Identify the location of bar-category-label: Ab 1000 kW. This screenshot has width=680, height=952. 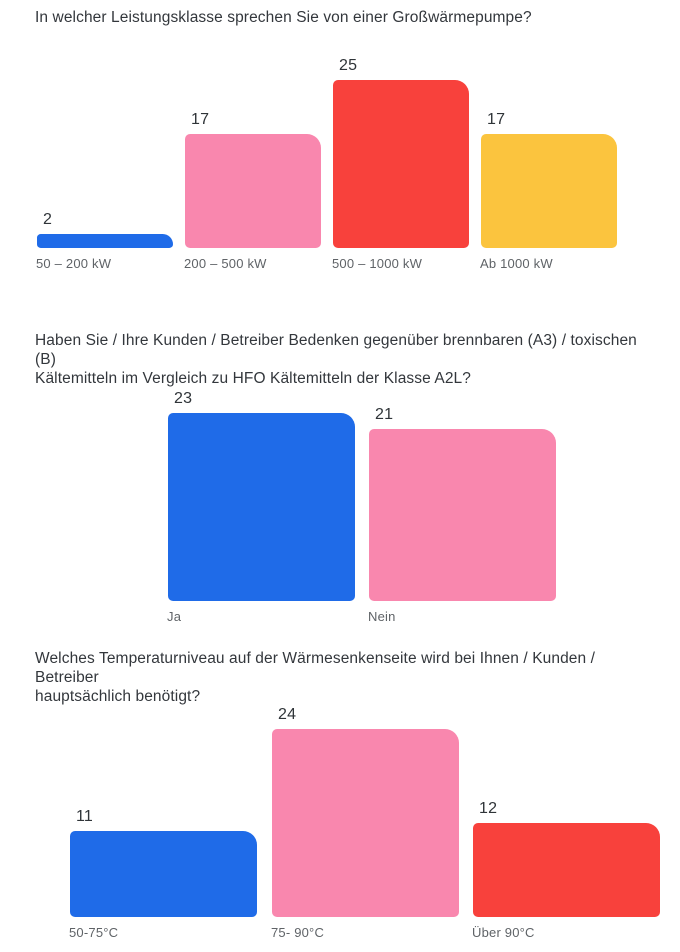
(516, 263).